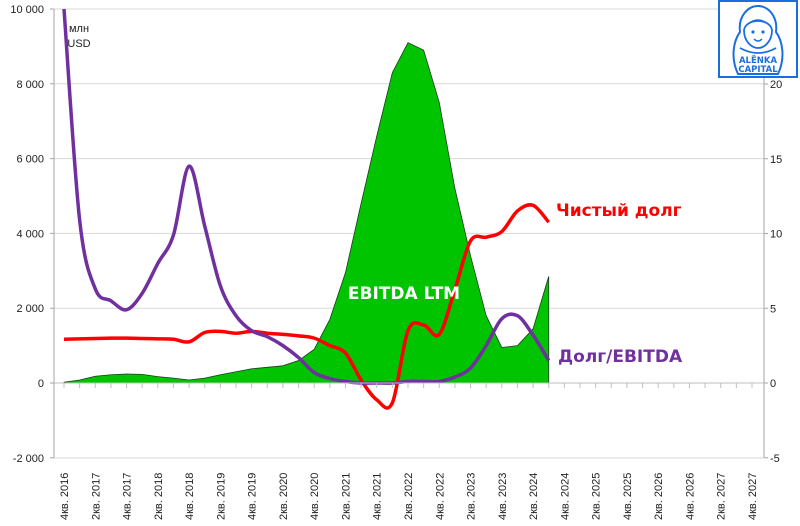  I want to click on left-axis-tick-label: 4 000, so click(30, 234).